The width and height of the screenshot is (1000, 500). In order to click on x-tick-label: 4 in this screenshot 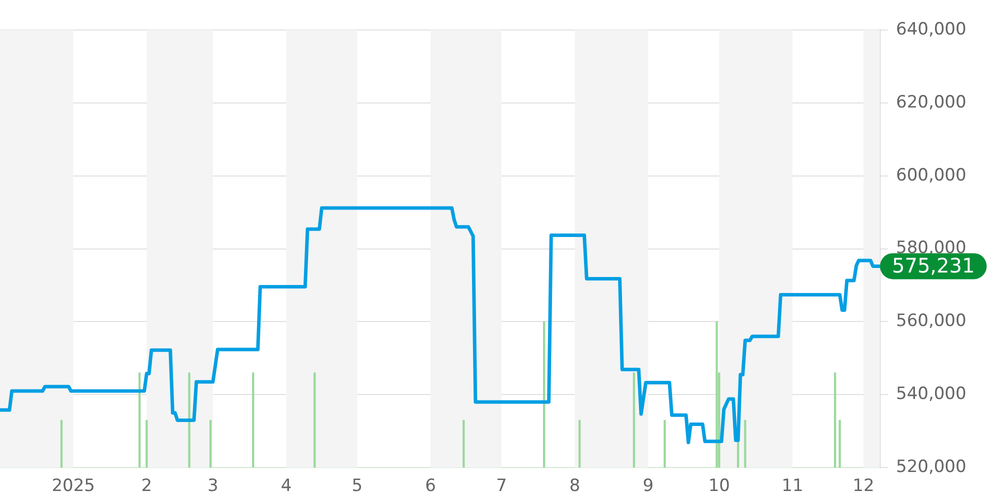, I will do `click(286, 486)`.